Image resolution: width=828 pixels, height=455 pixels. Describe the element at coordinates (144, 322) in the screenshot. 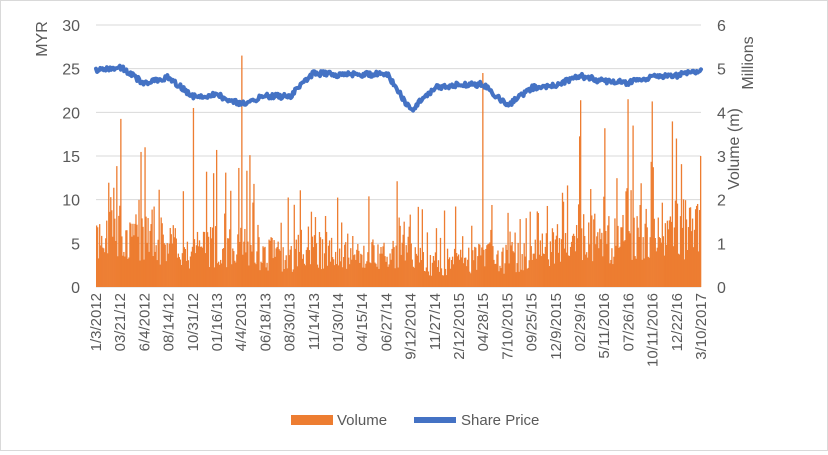

I see `x-tick-label: 6/4/2012` at that location.